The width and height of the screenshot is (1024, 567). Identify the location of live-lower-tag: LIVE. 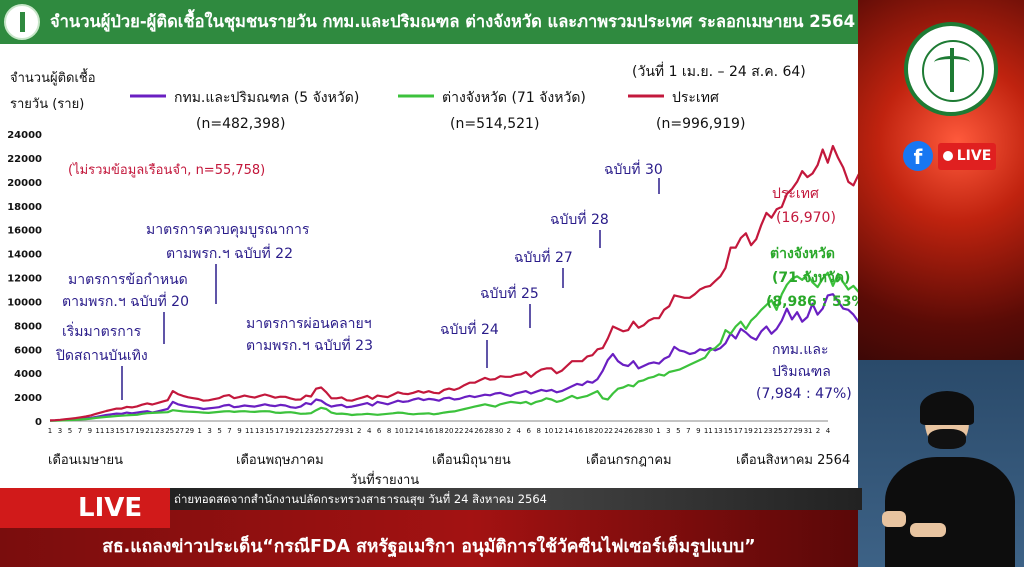
(85, 508).